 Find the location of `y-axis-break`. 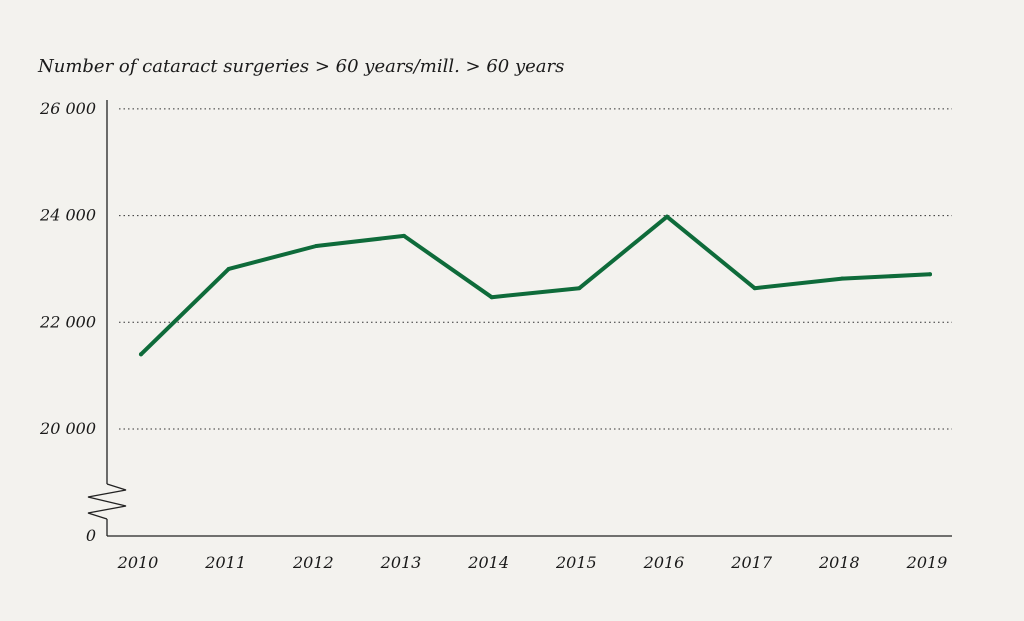

y-axis-break is located at coordinates (107, 501).